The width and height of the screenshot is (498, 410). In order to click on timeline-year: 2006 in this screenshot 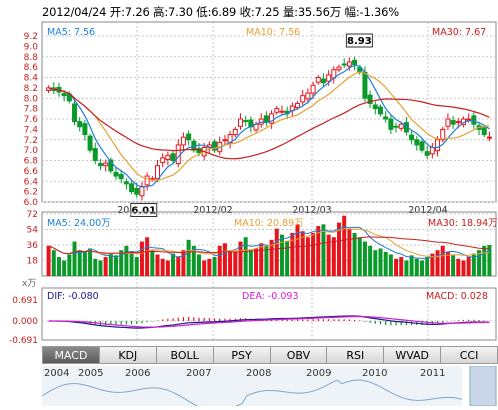, I will do `click(138, 373)`.